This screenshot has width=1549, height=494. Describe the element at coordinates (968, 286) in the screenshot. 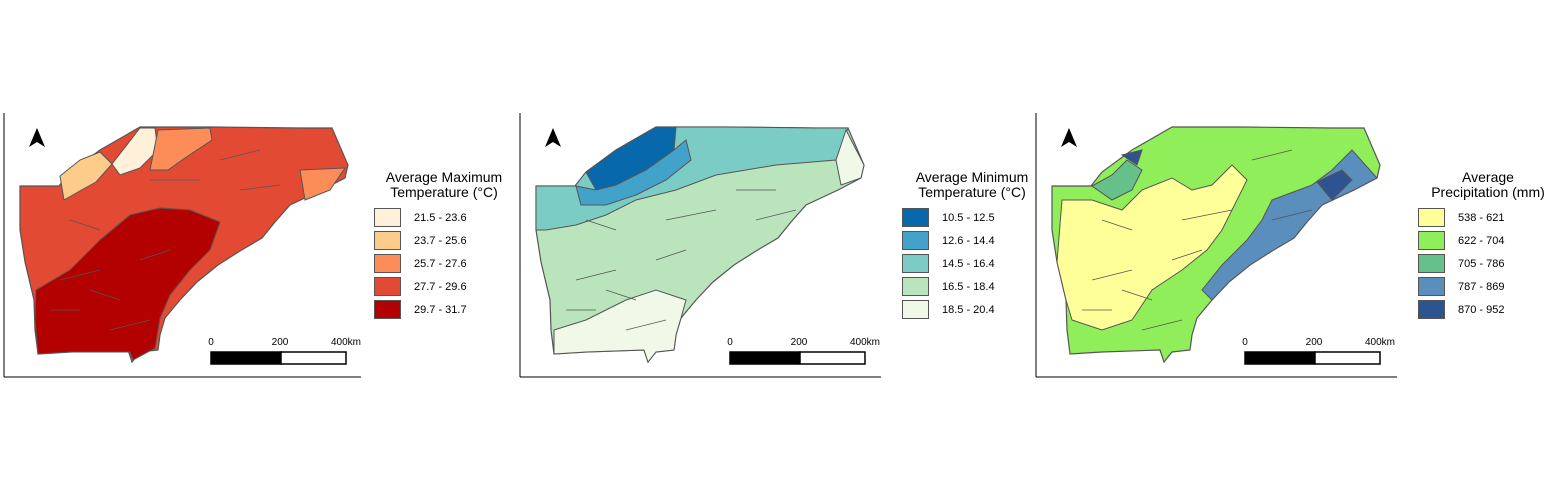

I see `legend-label: 16.5 - 18.4` at that location.